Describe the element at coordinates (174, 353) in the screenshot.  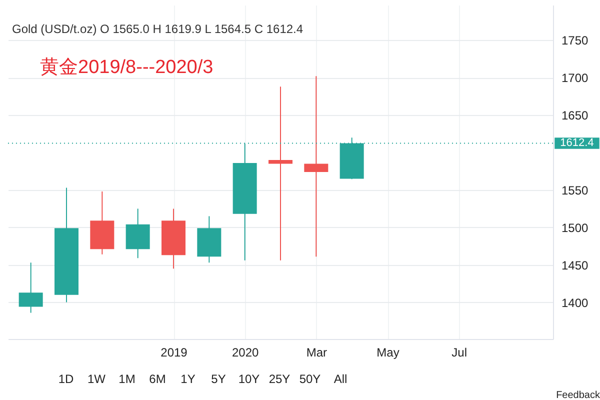
I see `x-tick-label: 2019` at that location.